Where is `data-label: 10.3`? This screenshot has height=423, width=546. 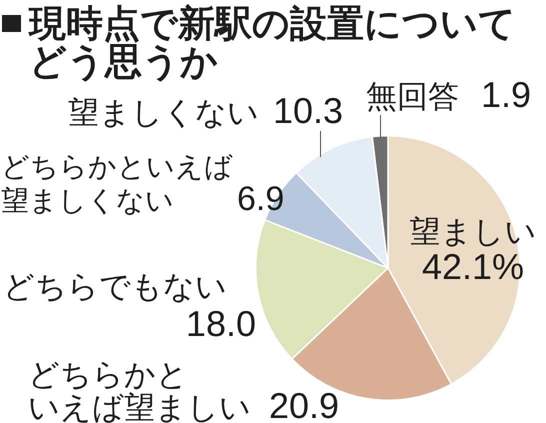 data-label: 10.3 is located at coordinates (308, 110).